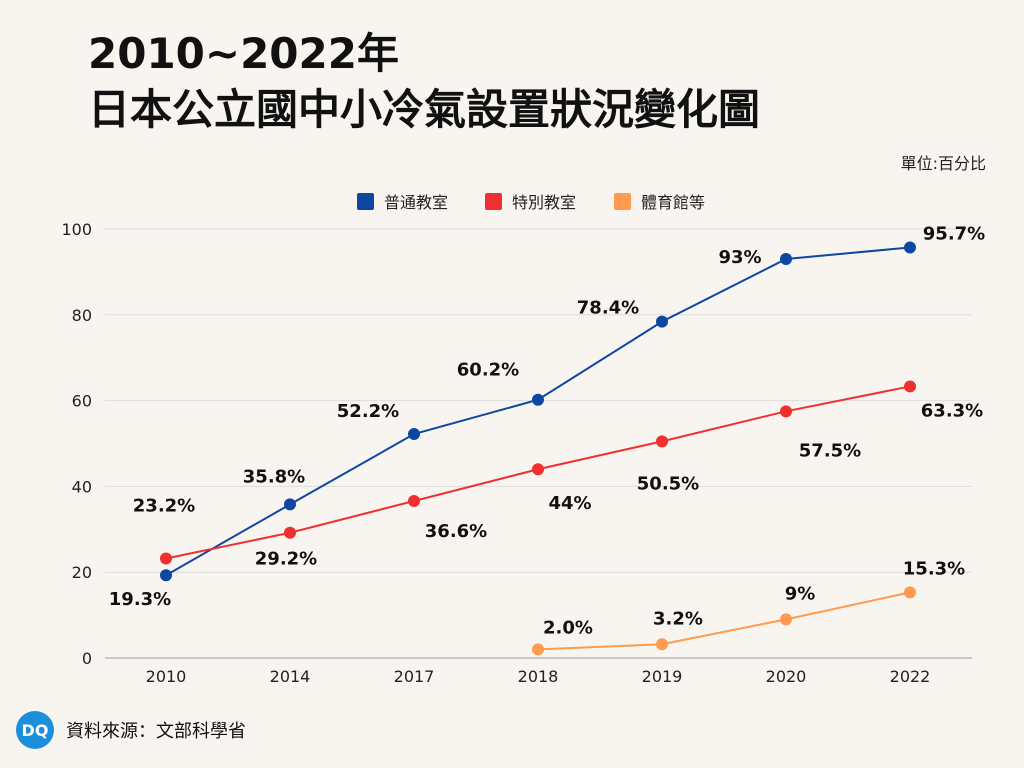 Image resolution: width=1024 pixels, height=768 pixels. Describe the element at coordinates (35, 730) in the screenshot. I see `dq-logo: DQ` at that location.